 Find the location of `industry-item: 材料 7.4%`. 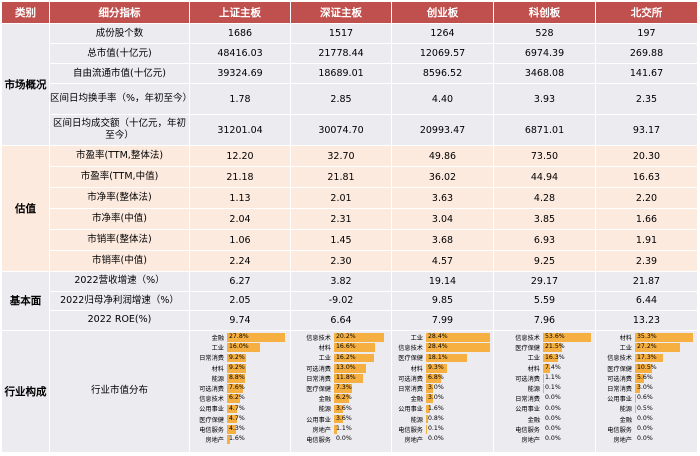

industry-item: 材料 7.4% is located at coordinates (544, 368).